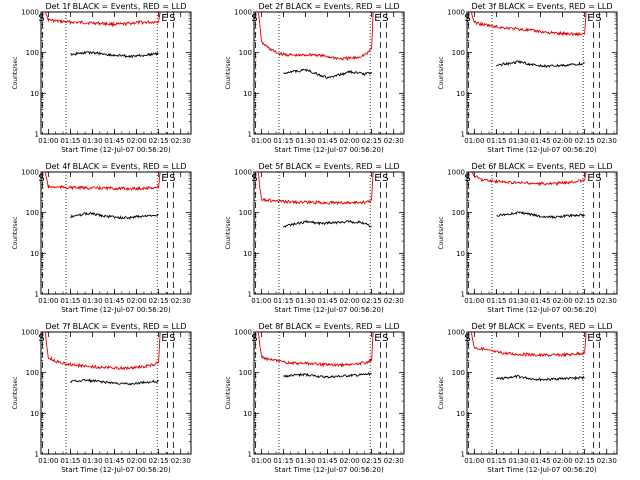  I want to click on panel-title: Det 1f BLACK = Events, RED = LLD, so click(115, 6).